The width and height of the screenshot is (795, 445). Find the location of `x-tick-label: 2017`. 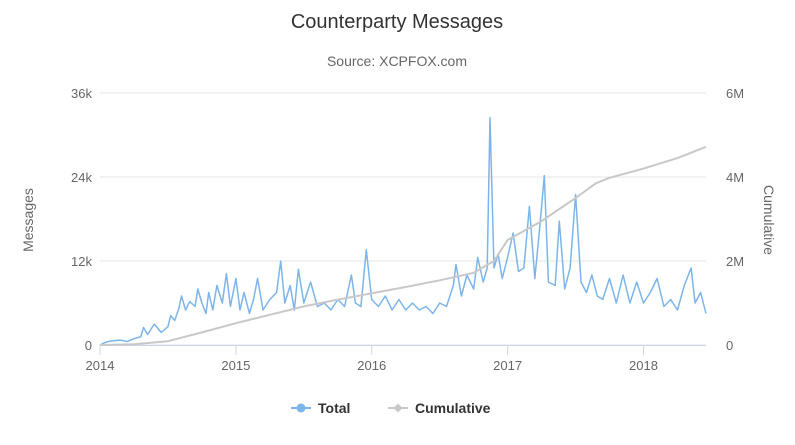

x-tick-label: 2017 is located at coordinates (507, 365).